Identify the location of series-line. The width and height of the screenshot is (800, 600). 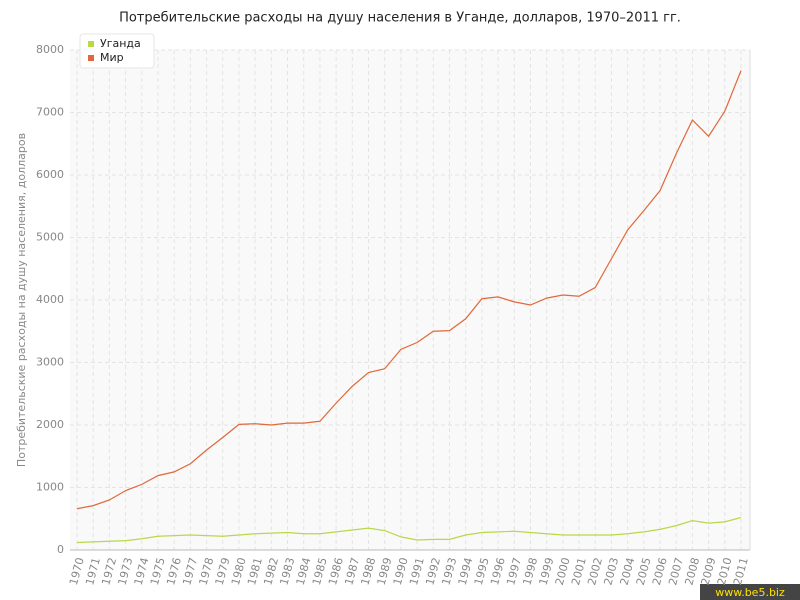
(409, 530).